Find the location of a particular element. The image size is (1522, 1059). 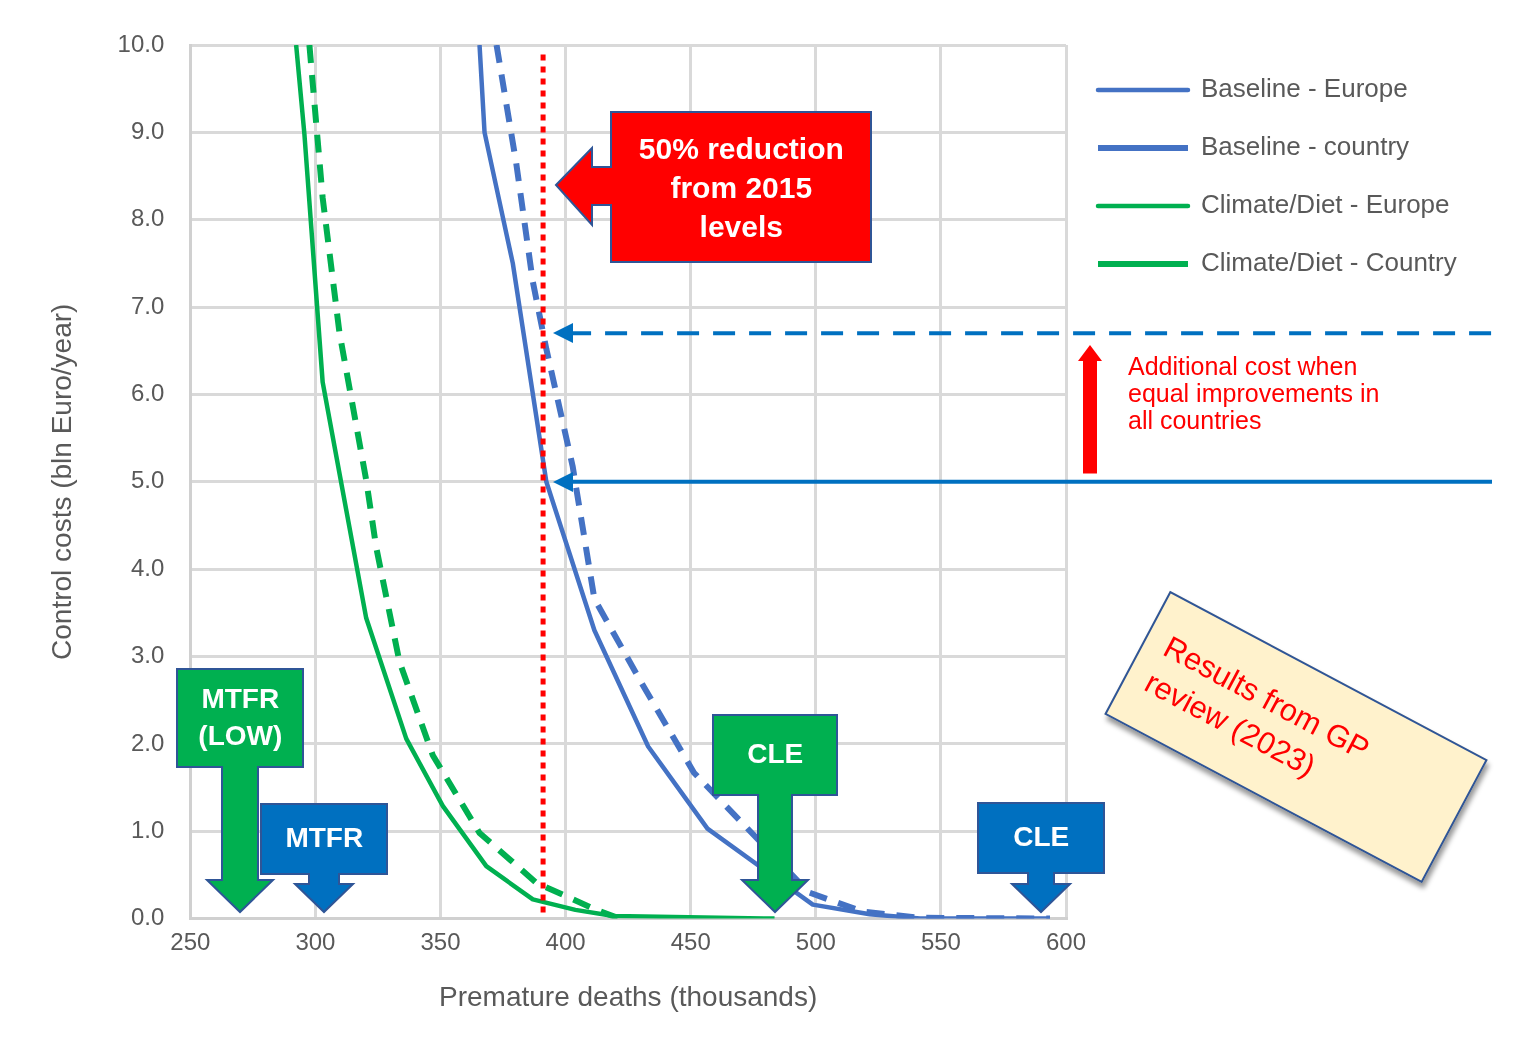

y-tick-label: 0.0 is located at coordinates (147, 917).